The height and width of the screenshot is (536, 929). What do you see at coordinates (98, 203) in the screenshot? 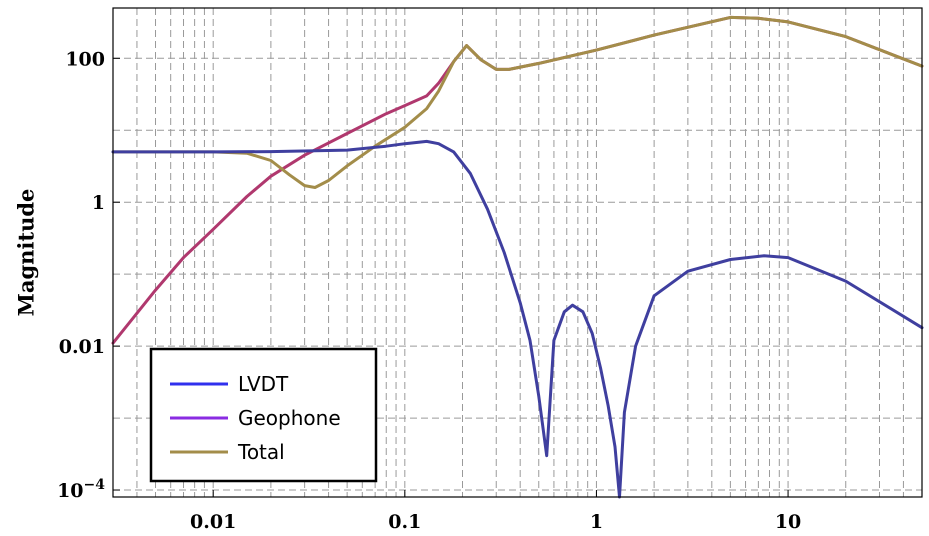
I see `y-tick-label: 1` at bounding box center [98, 203].